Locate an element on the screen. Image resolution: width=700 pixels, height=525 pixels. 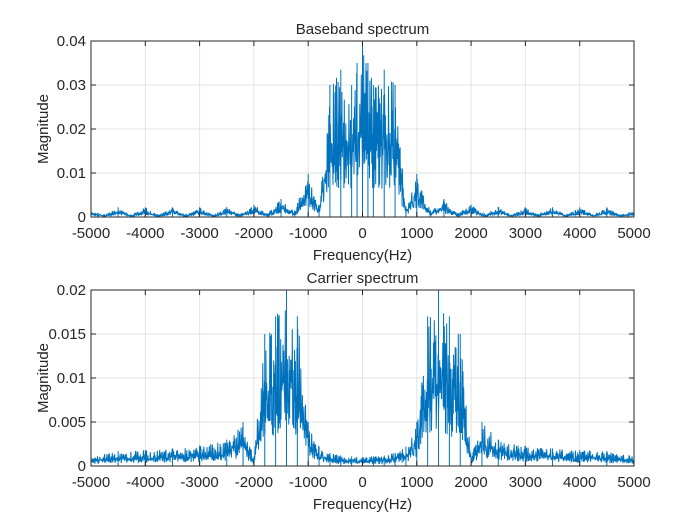
carrier-y-tick-label: 0.015 is located at coordinates (67, 334).